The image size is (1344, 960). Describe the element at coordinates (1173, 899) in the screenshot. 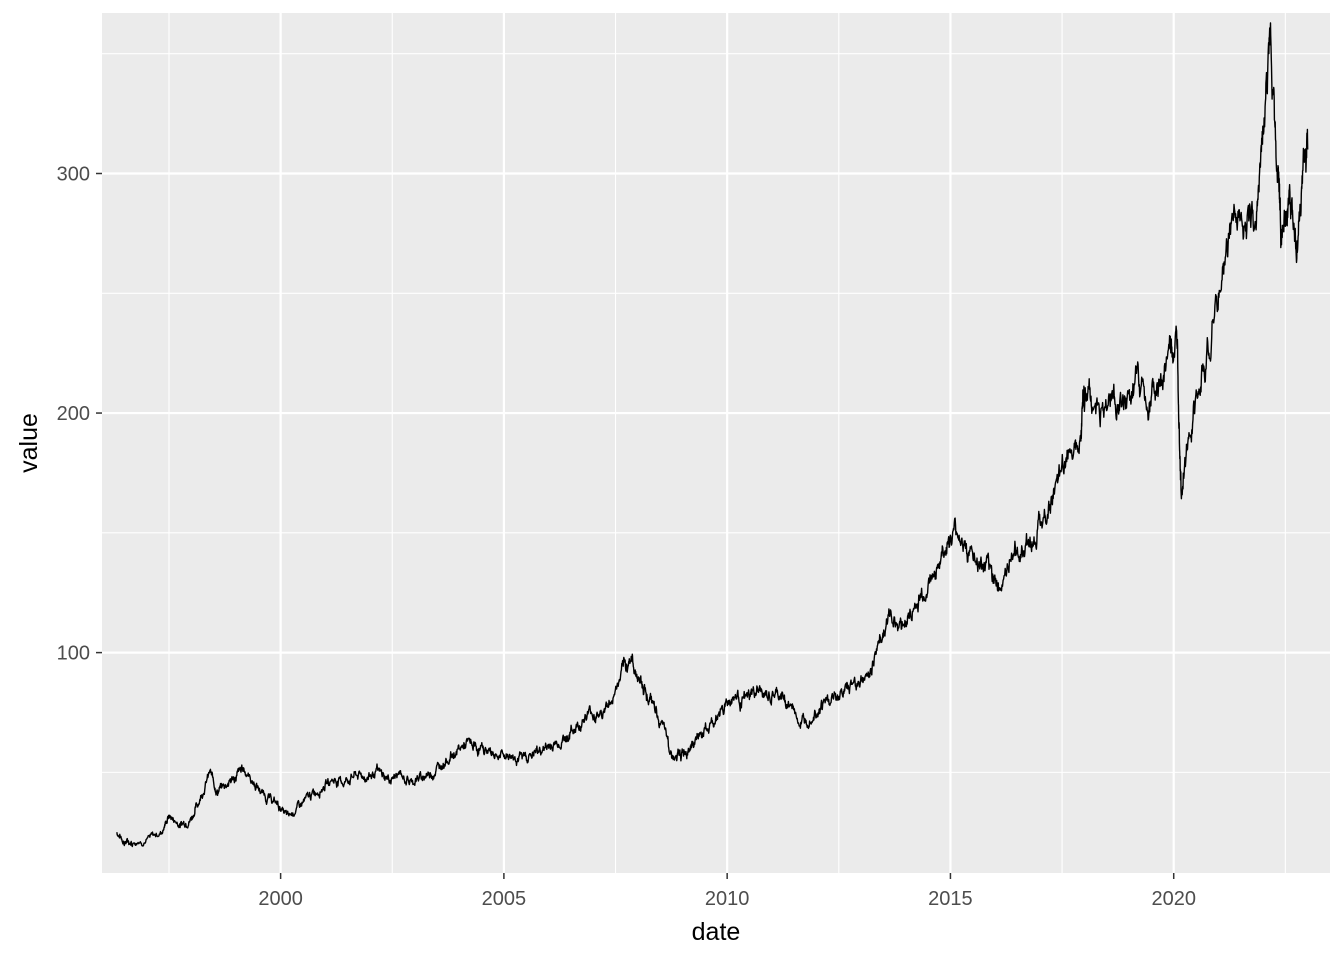

I see `x-tick-label: 2020` at that location.